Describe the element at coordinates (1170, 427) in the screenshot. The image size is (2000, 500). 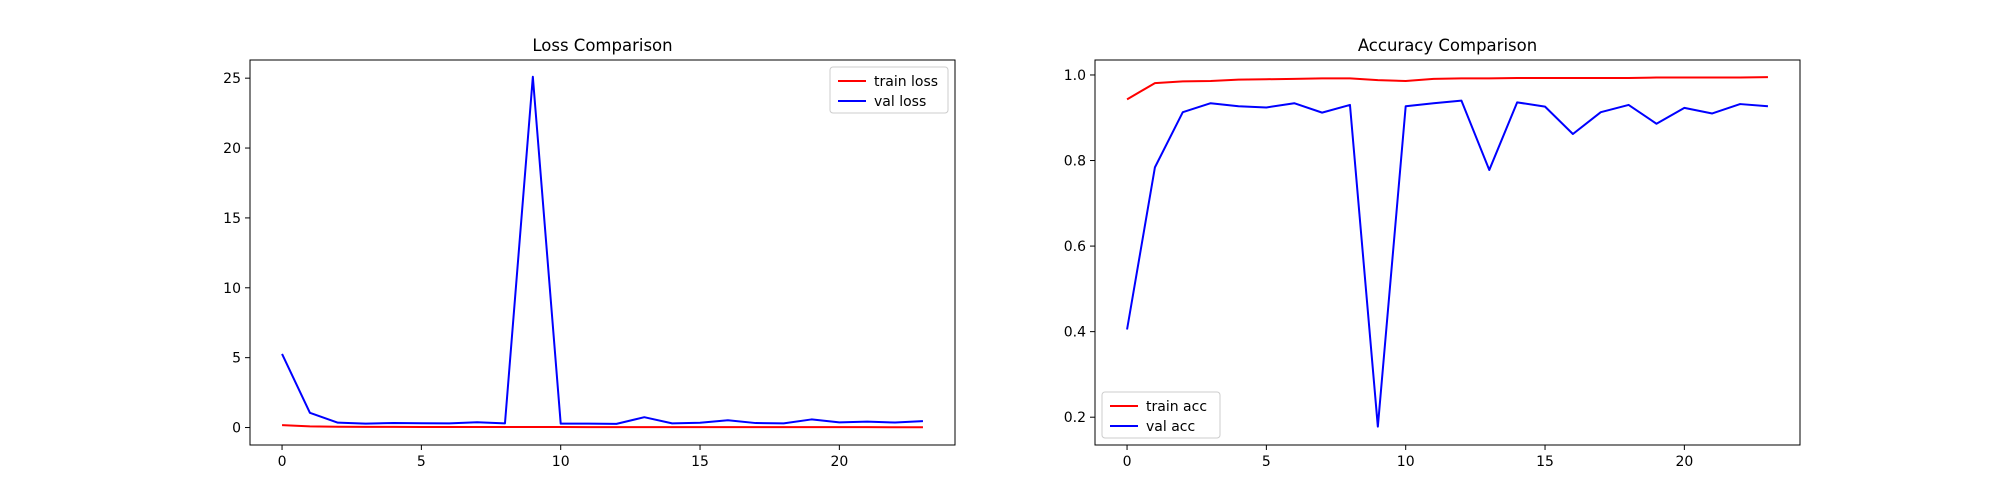
I see `legend-label: val acc` at that location.